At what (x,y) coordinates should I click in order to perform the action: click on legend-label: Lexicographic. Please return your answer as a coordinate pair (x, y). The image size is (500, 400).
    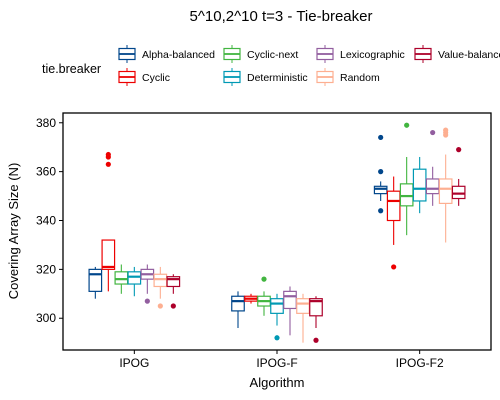
    Looking at the image, I should click on (372, 55).